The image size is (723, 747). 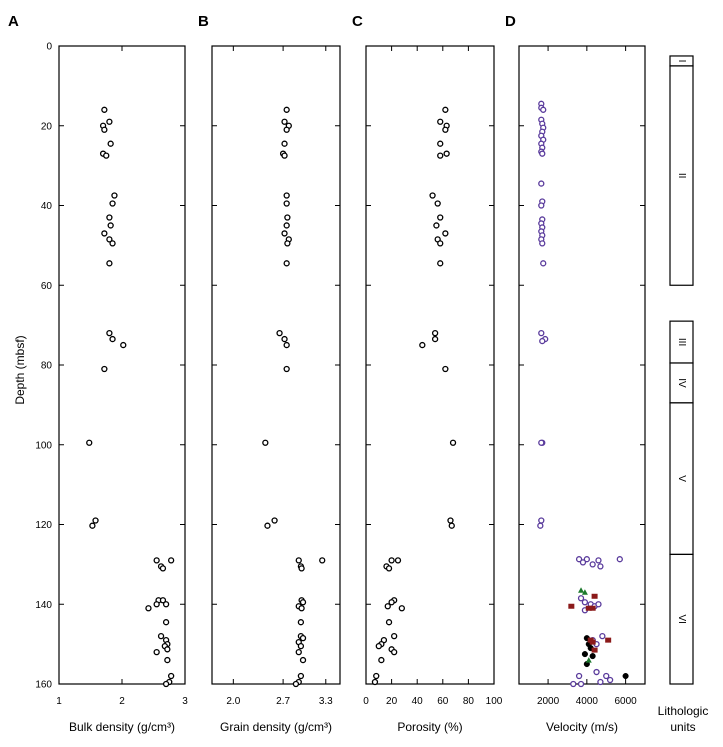 What do you see at coordinates (681, 619) in the screenshot?
I see `lithologic-unit-box` at bounding box center [681, 619].